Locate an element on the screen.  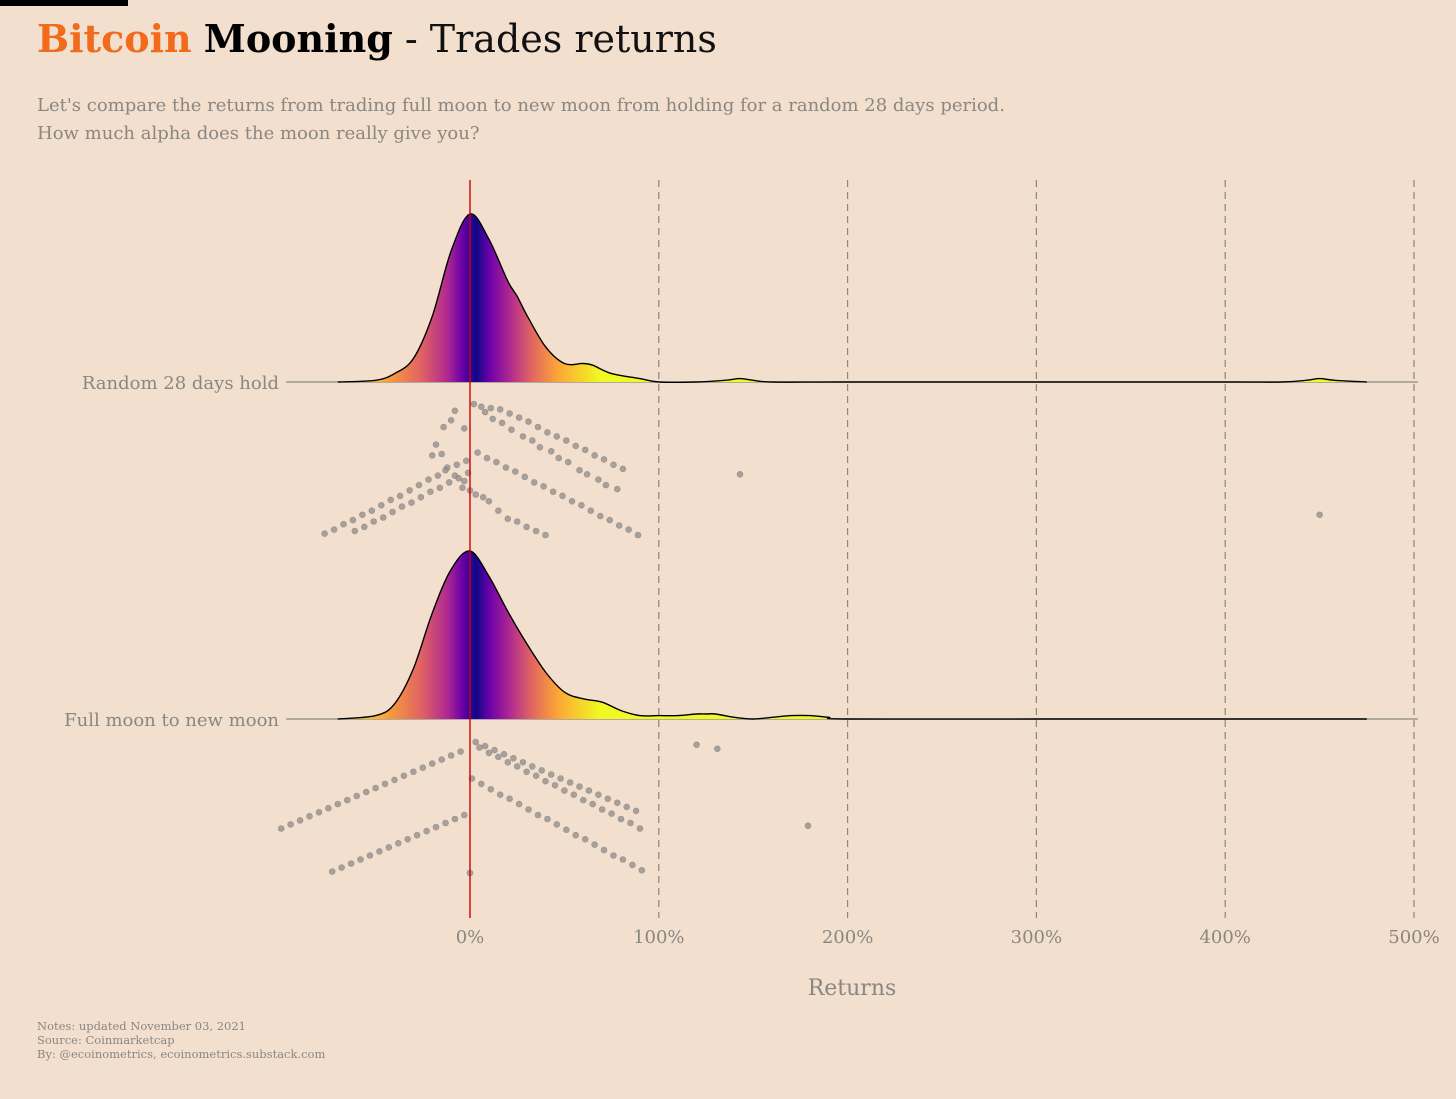
label-layer: Random 28 days hold Full moon to new moon is located at coordinates (171, 552).